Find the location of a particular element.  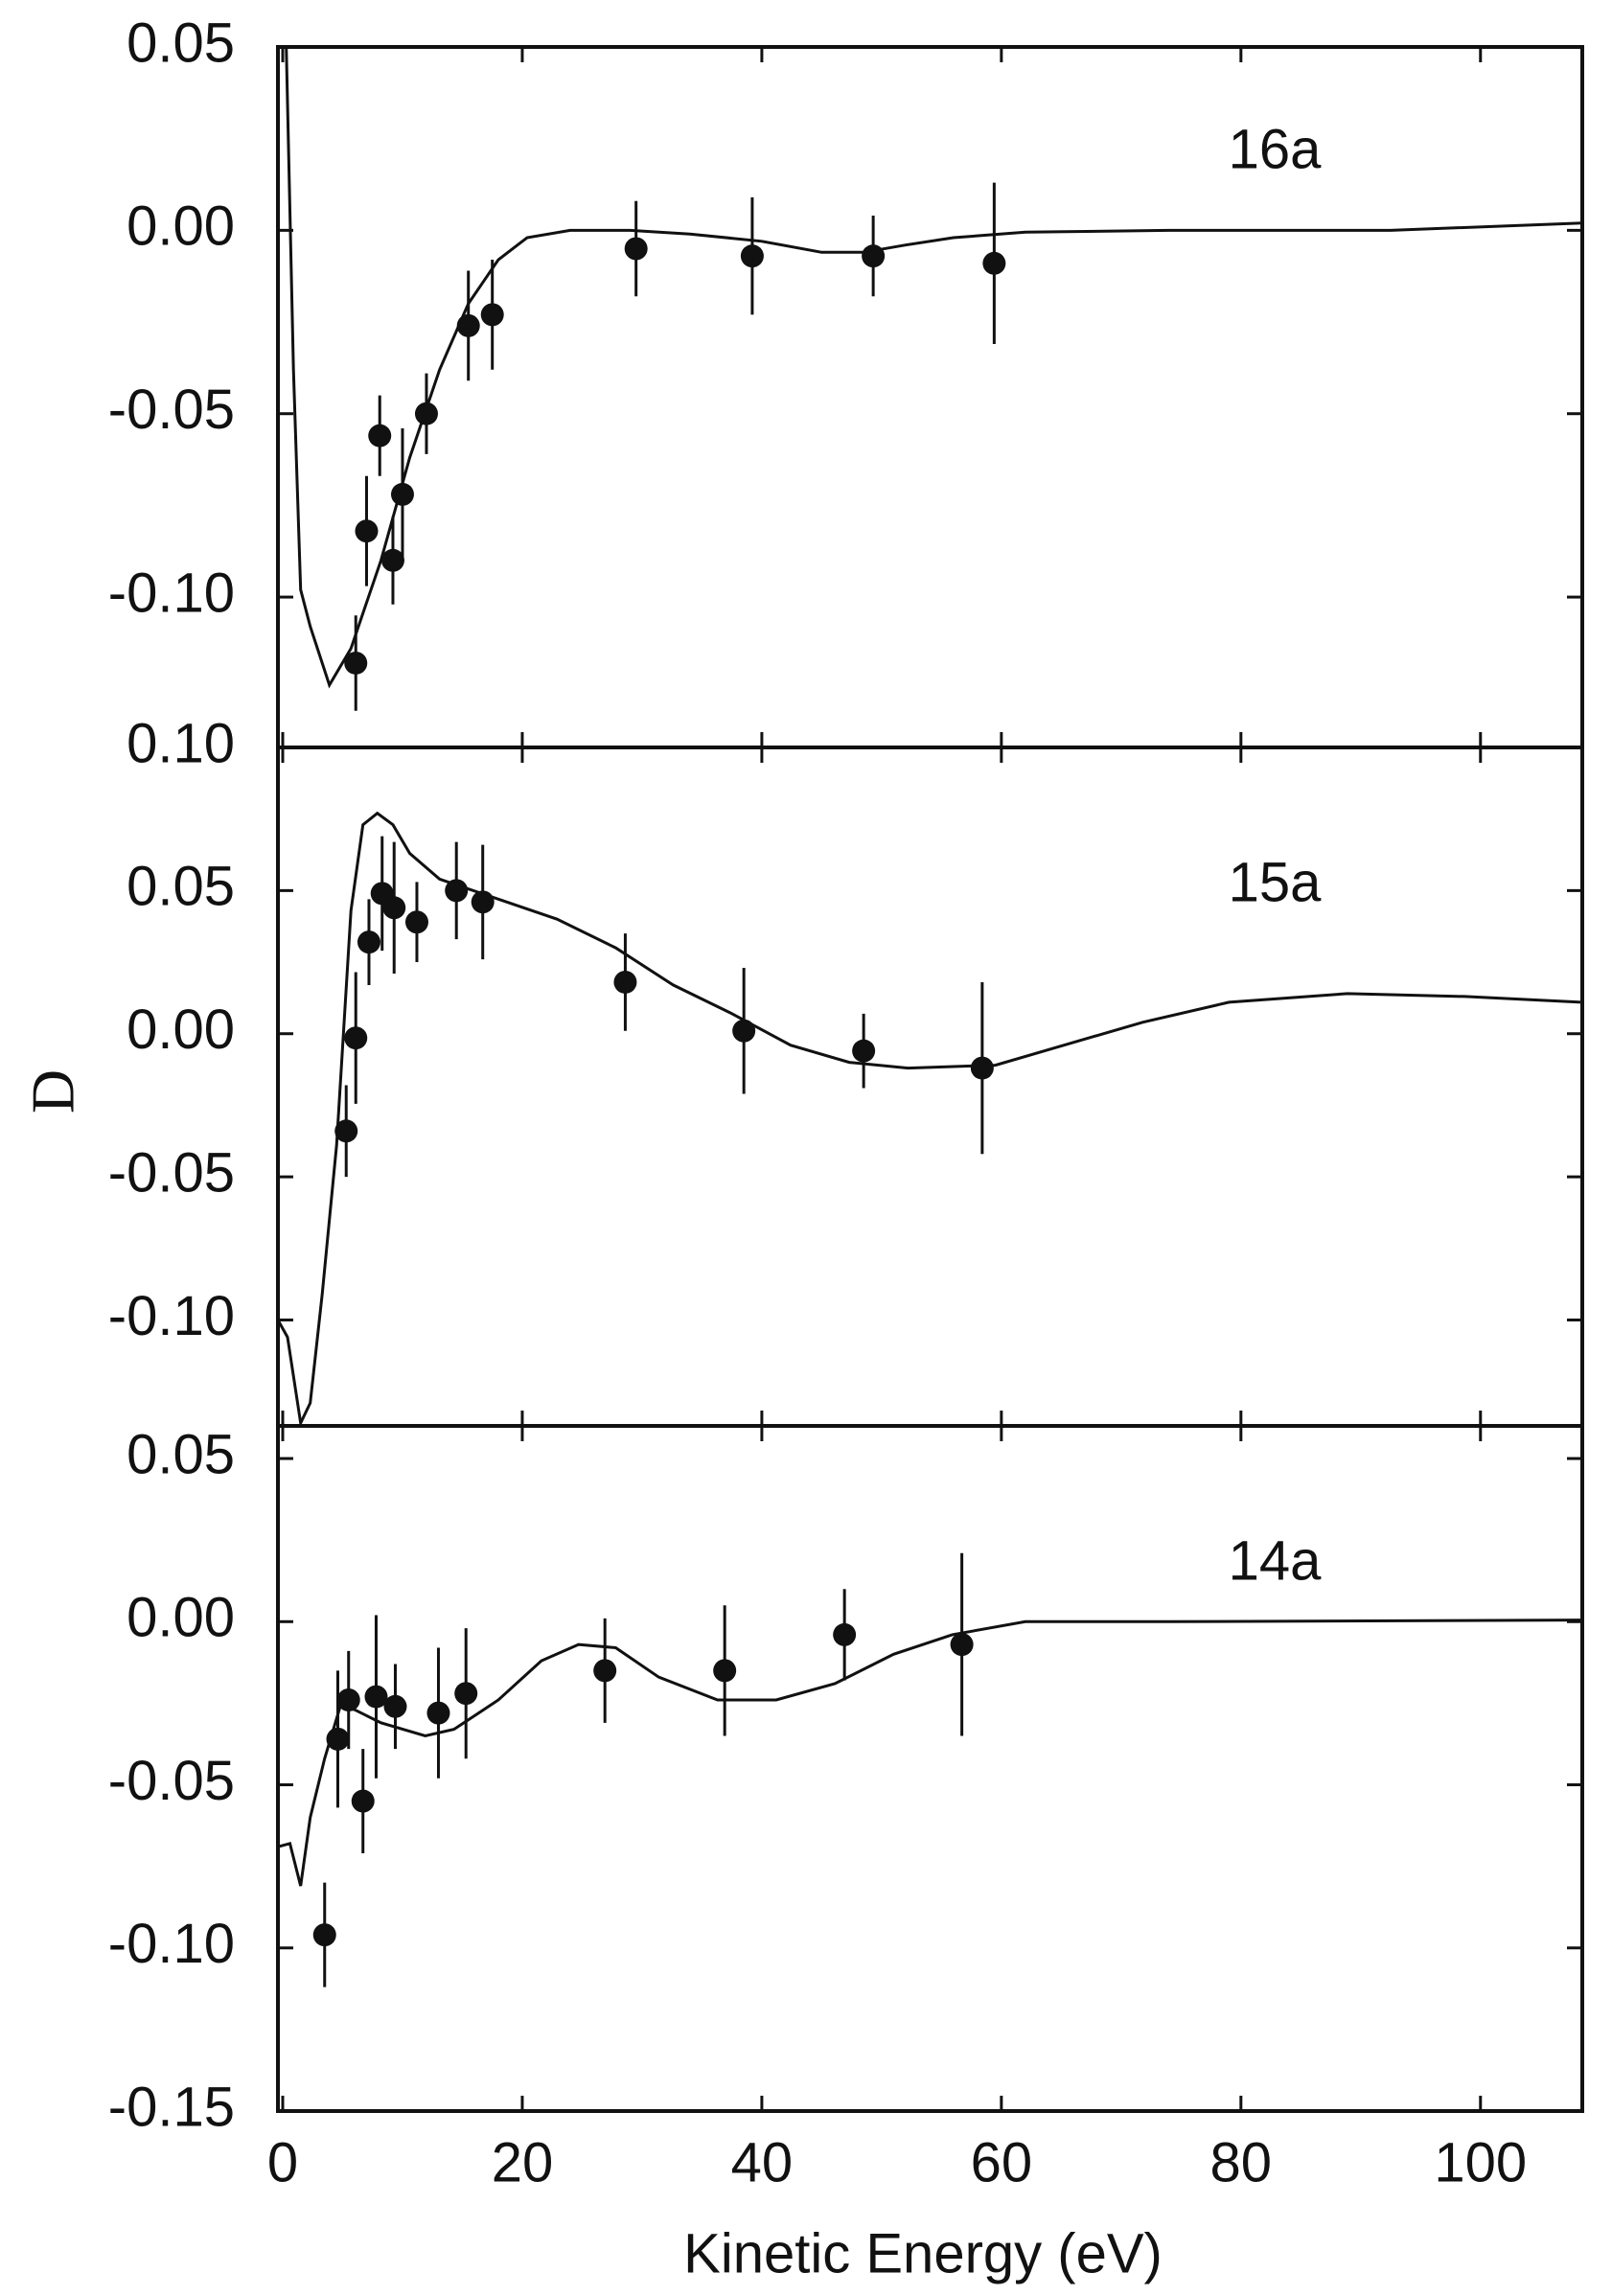

y-axis-label: D is located at coordinates (53, 1091).